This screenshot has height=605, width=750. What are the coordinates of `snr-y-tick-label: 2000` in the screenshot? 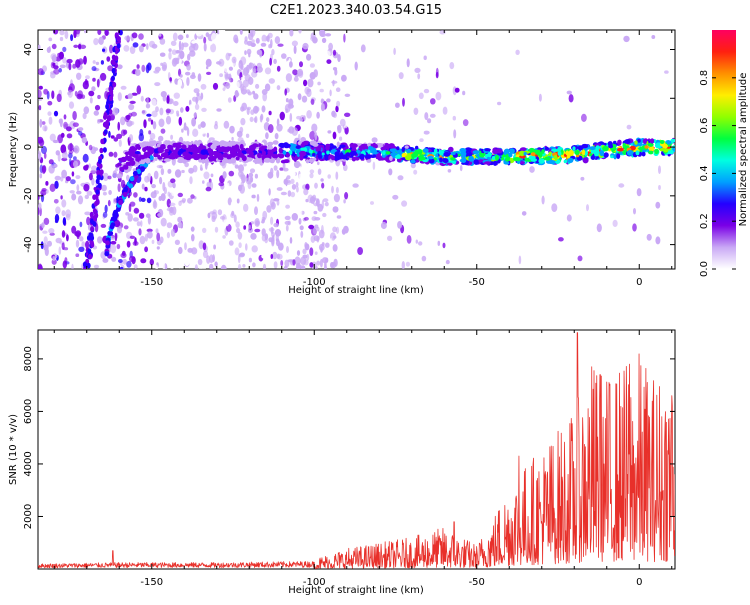 It's located at (28, 516).